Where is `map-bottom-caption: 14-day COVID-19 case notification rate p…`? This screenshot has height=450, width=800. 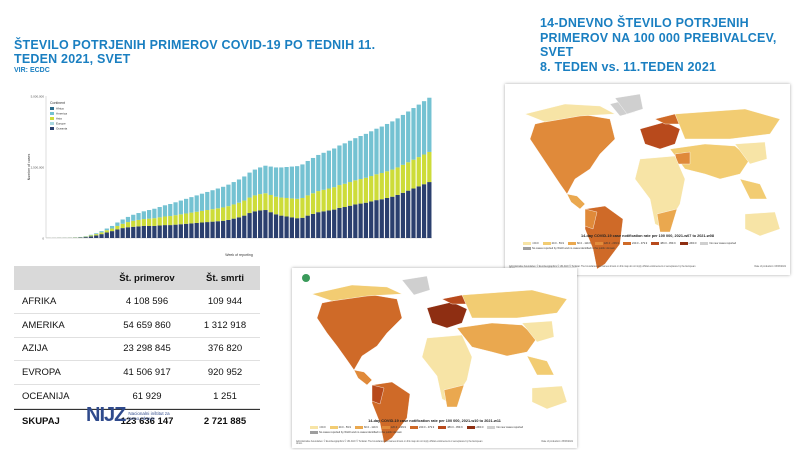
map-bottom-caption: 14-day COVID-19 case notification rate p… is located at coordinates (434, 421).